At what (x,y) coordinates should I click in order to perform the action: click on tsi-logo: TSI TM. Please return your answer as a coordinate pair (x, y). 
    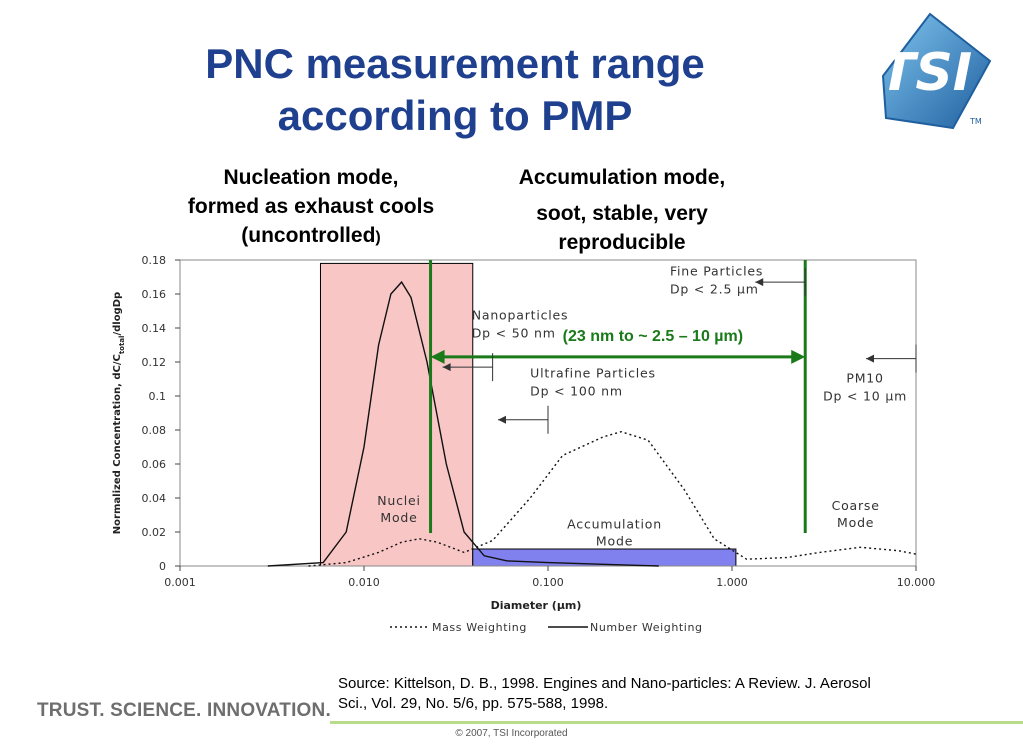
    Looking at the image, I should click on (936, 71).